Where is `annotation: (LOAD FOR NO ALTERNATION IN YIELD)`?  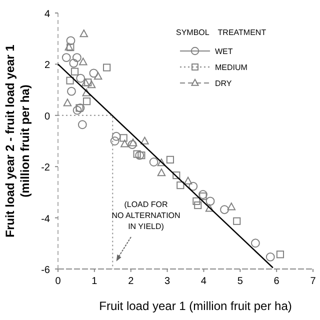 annotation: (LOAD FOR NO ALTERNATION IN YIELD) is located at coordinates (146, 215).